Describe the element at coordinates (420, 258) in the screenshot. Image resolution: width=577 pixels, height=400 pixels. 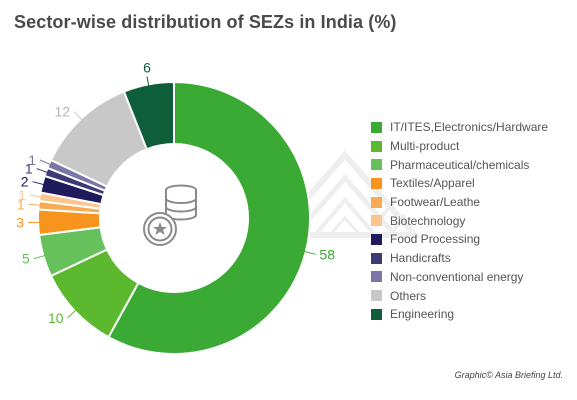
I see `legend-label: Handicrafts` at that location.